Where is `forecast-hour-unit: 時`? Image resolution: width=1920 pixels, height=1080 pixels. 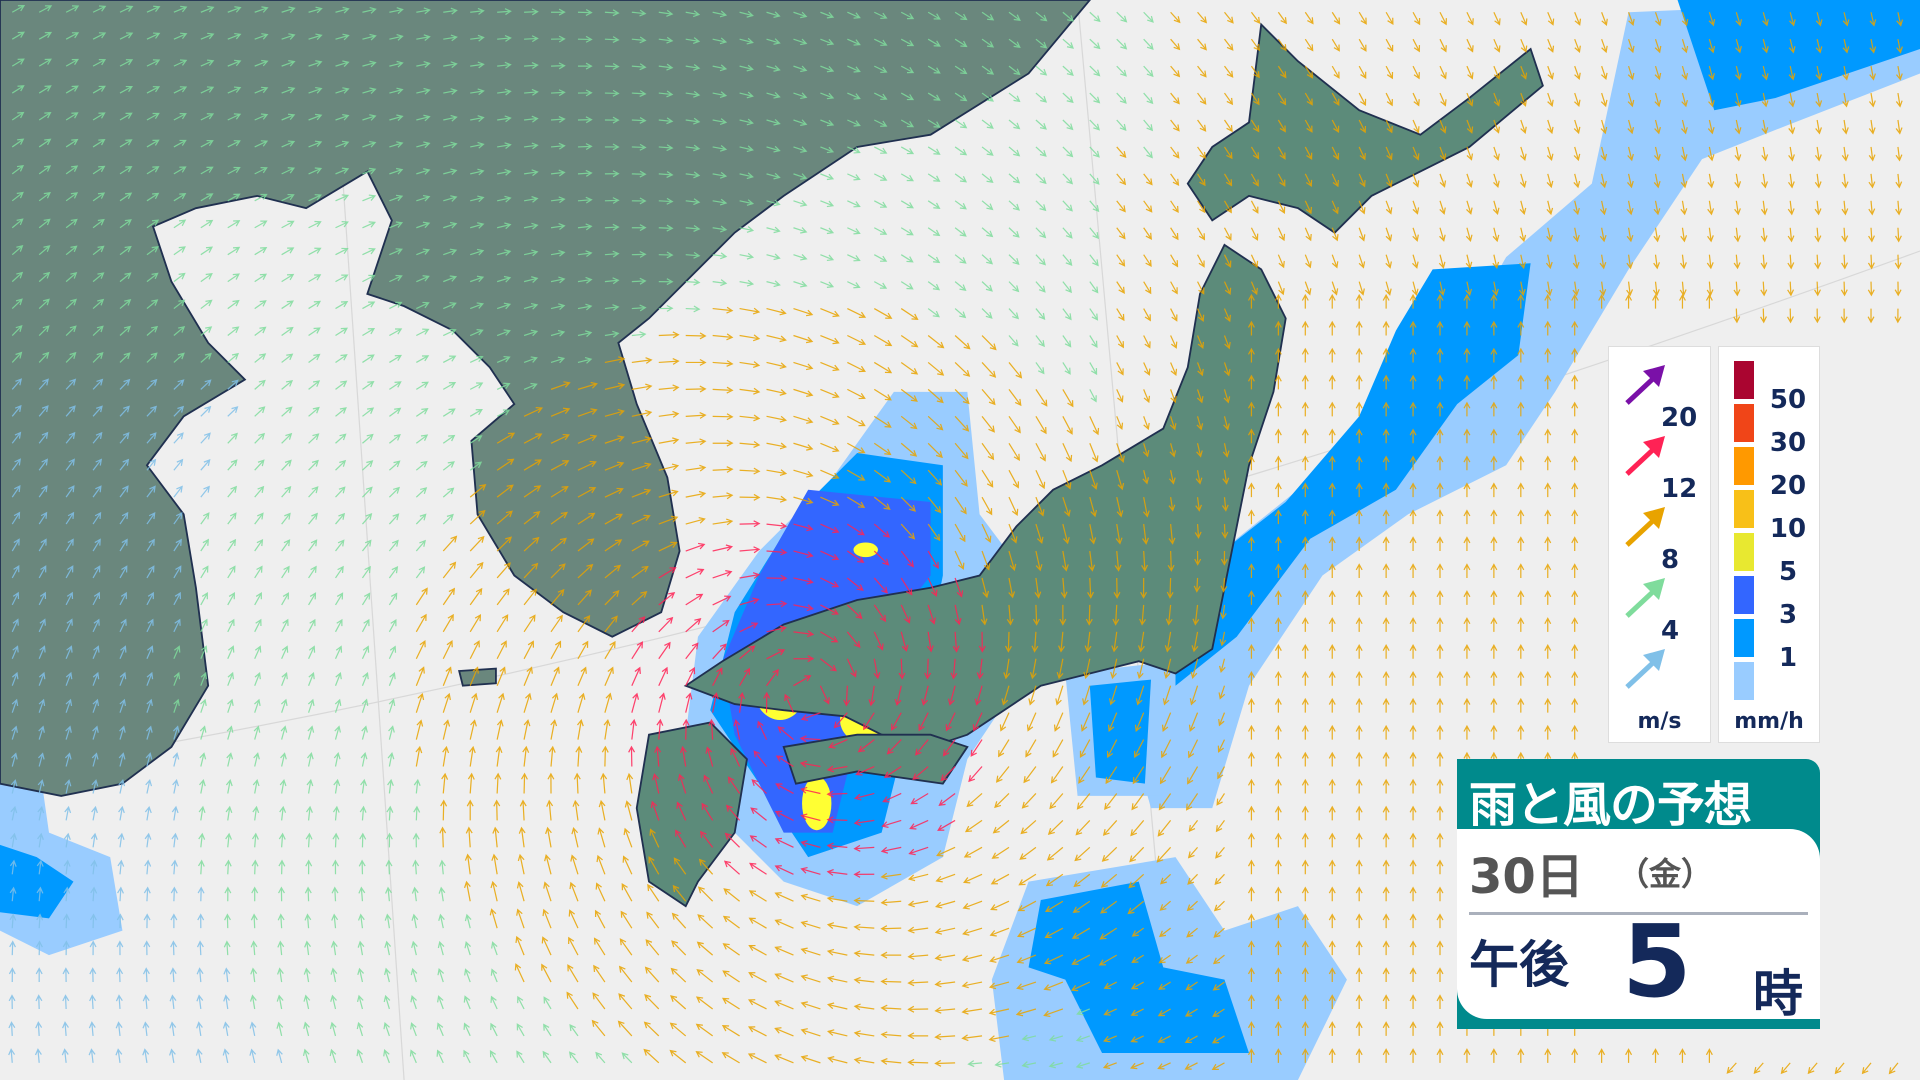
forecast-hour-unit: 時 is located at coordinates (1778, 994).